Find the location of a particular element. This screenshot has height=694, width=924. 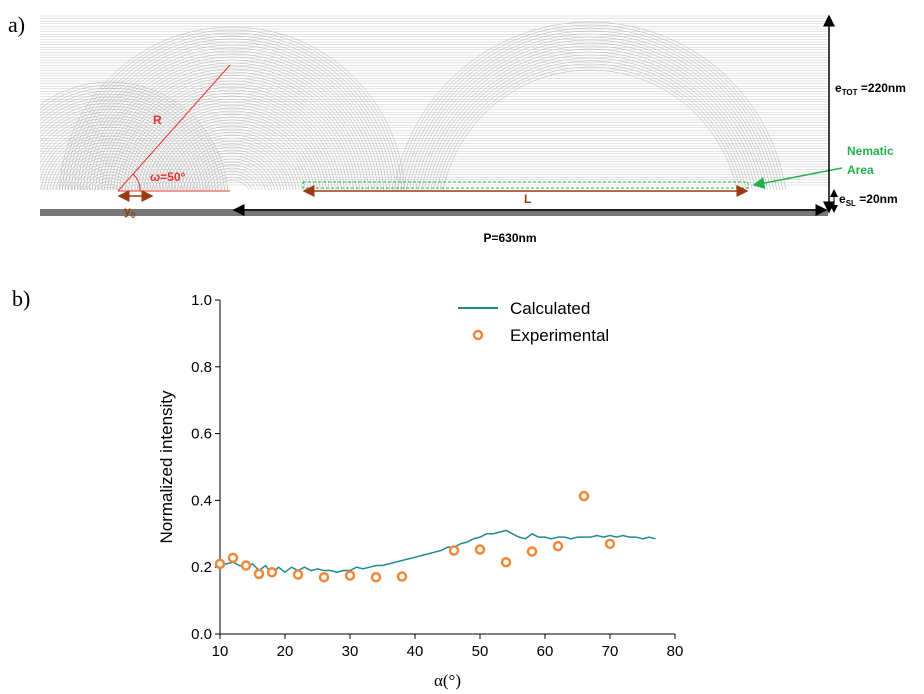

x-tick-label: 20 is located at coordinates (285, 651).